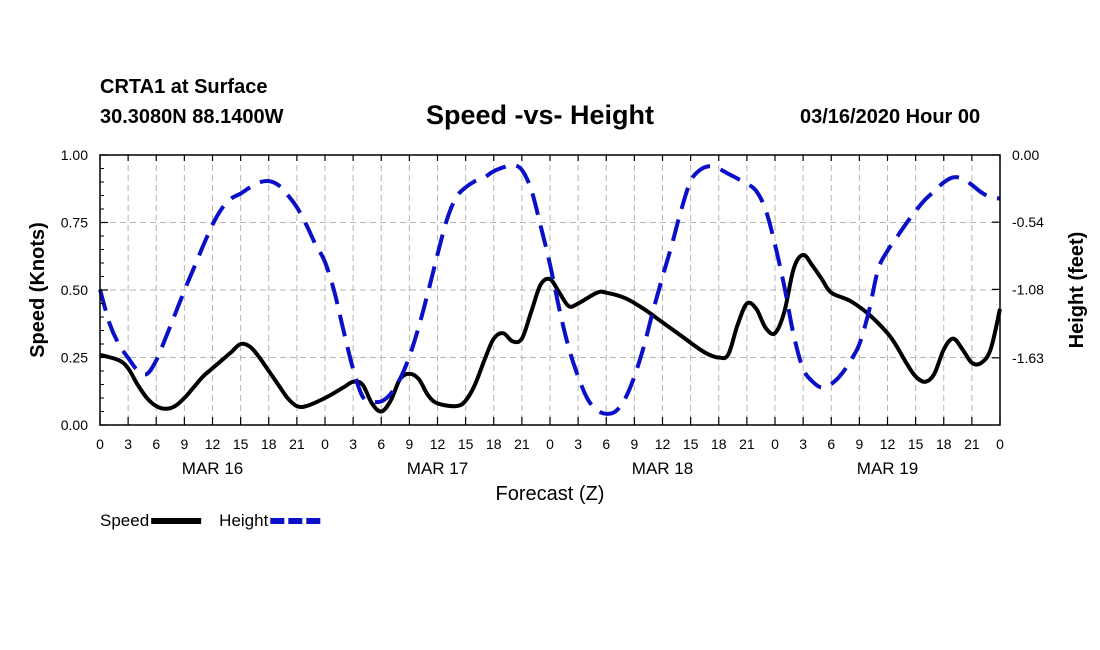 The width and height of the screenshot is (1100, 650). Describe the element at coordinates (1025, 155) in the screenshot. I see `right-tick-label: 0.00` at that location.